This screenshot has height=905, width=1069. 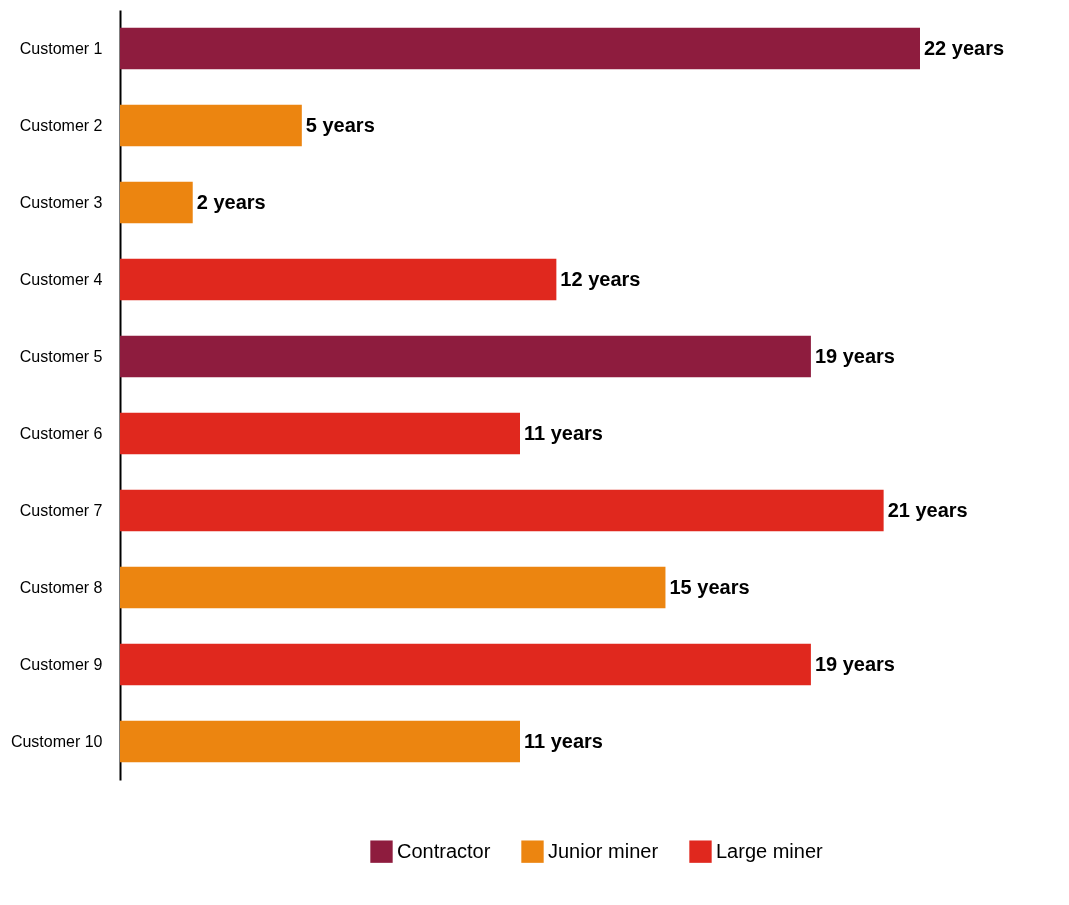 I want to click on data-label: 21 years, so click(x=927, y=509).